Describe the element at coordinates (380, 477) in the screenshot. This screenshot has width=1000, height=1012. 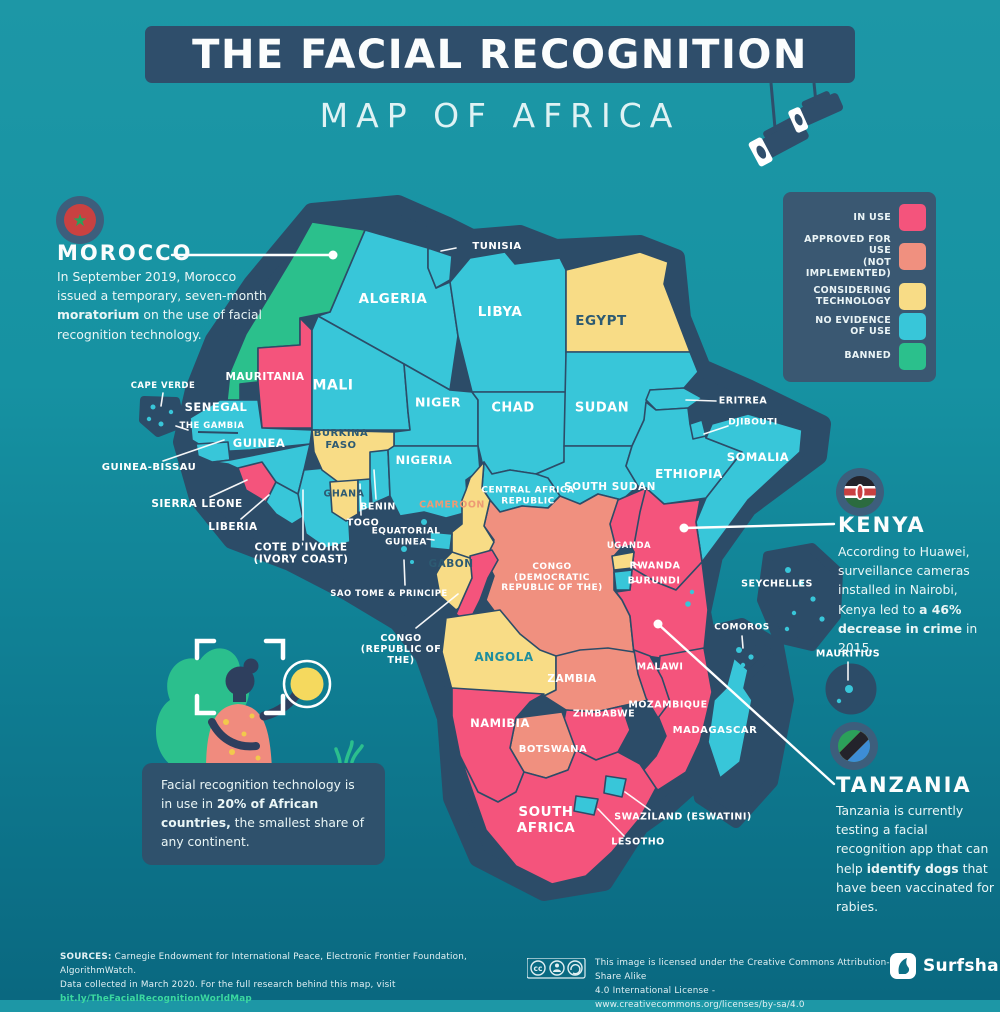
I see `country-benin` at that location.